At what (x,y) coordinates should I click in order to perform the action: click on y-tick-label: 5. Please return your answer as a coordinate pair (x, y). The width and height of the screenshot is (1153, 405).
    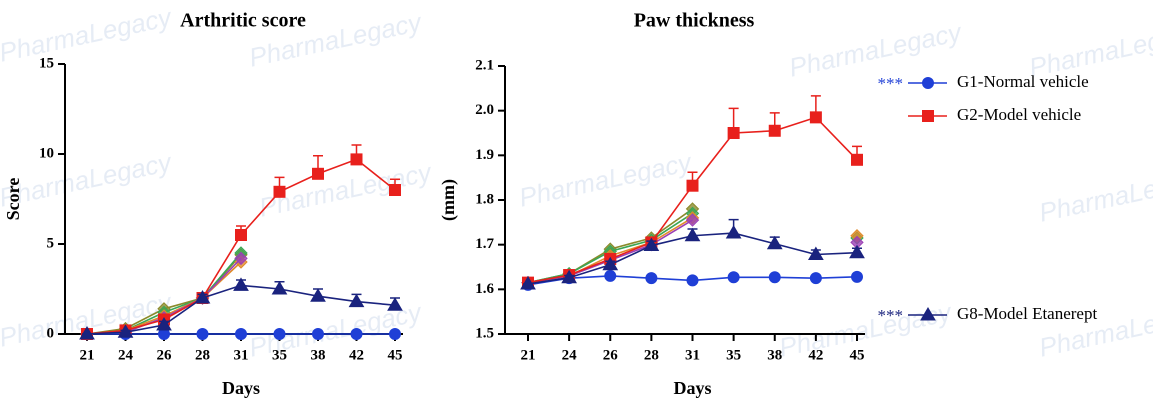
    Looking at the image, I should click on (51, 243).